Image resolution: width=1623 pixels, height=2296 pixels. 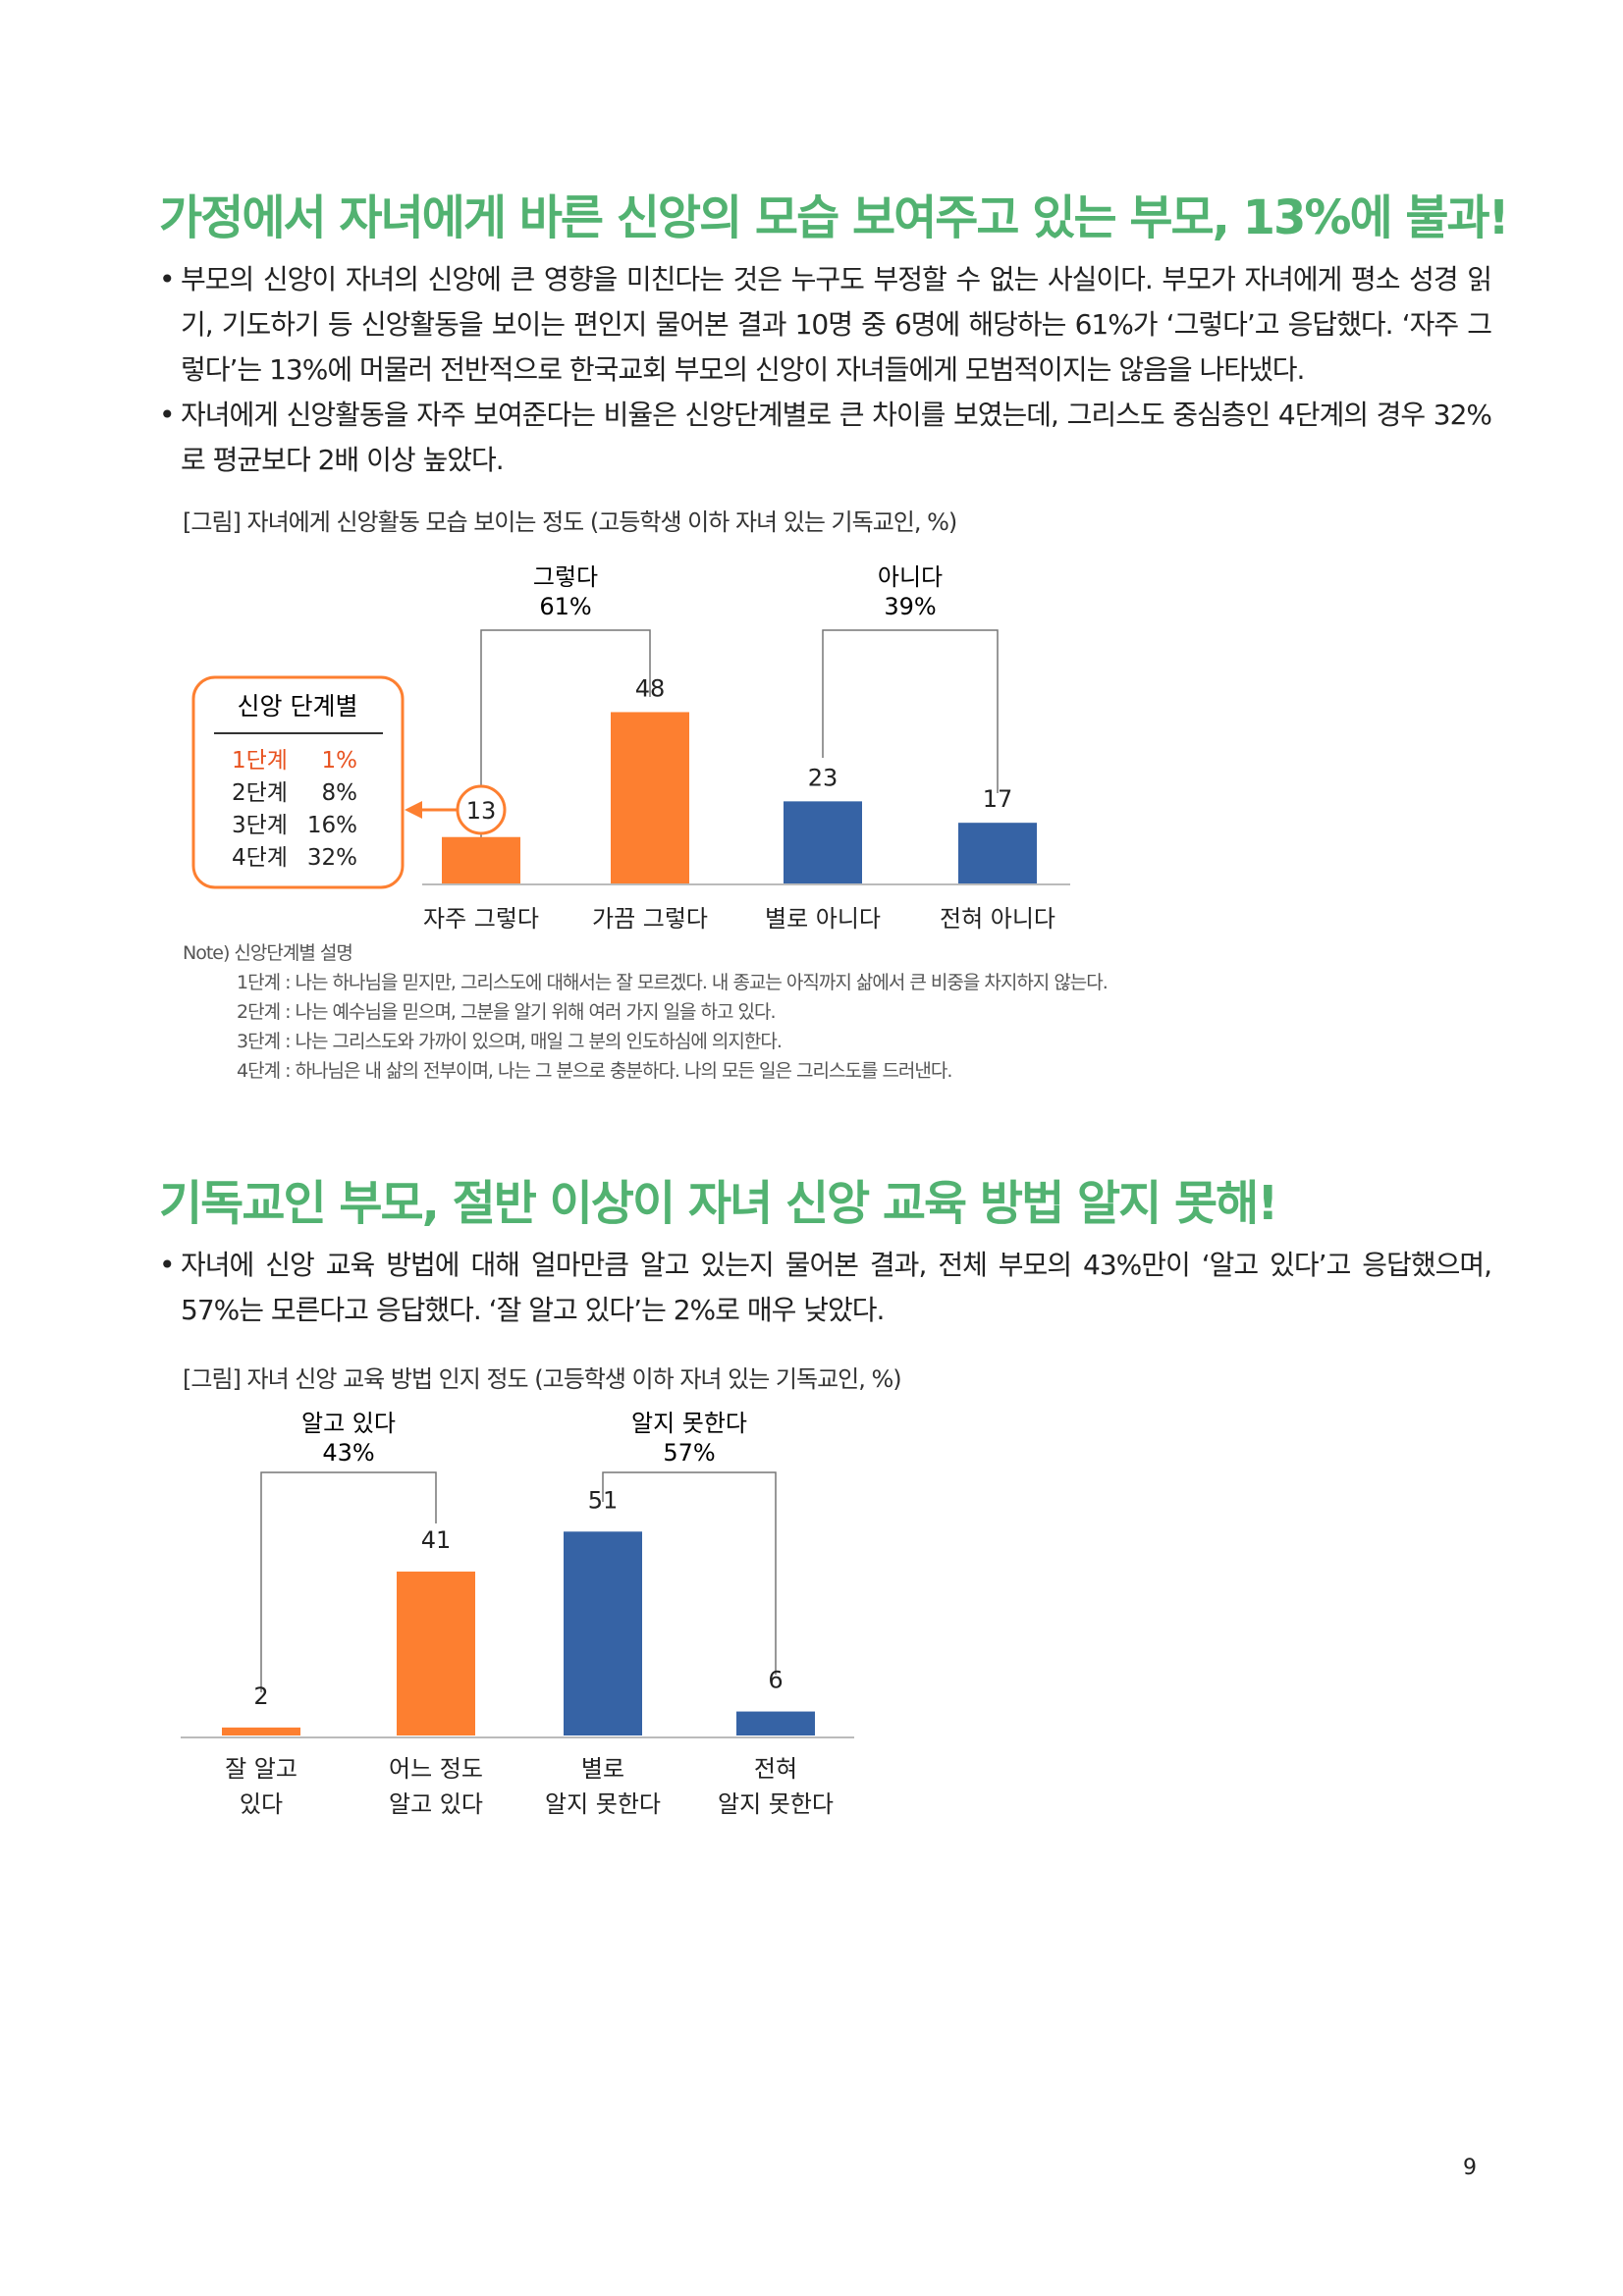 What do you see at coordinates (775, 1769) in the screenshot?
I see `category-label: 전혀` at bounding box center [775, 1769].